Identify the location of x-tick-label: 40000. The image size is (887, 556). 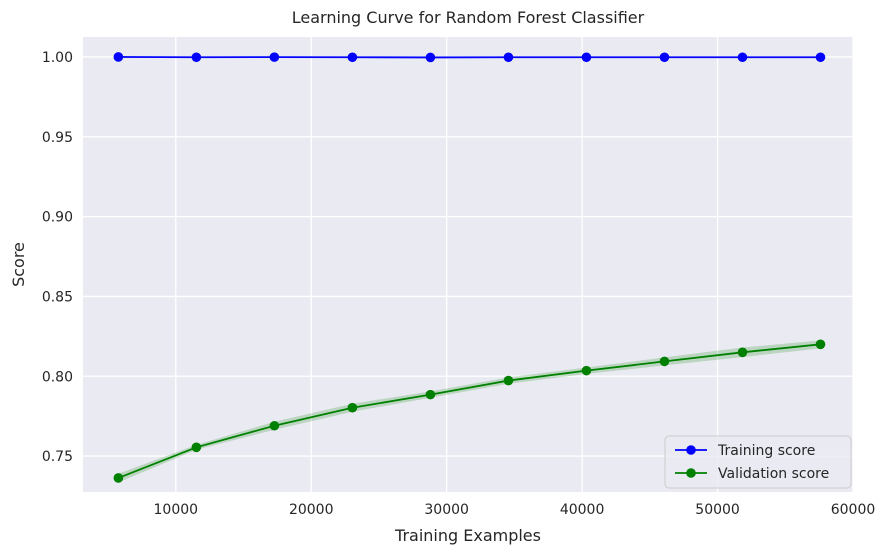
(582, 510).